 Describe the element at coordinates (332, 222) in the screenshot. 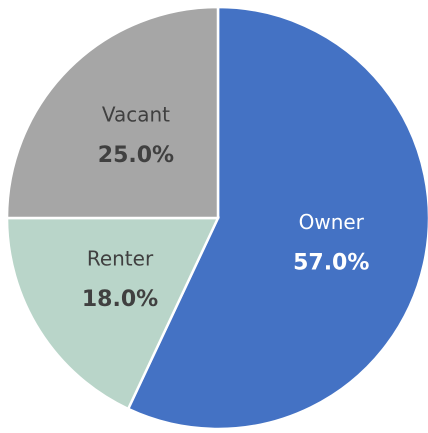

I see `slice-label: Owner` at that location.